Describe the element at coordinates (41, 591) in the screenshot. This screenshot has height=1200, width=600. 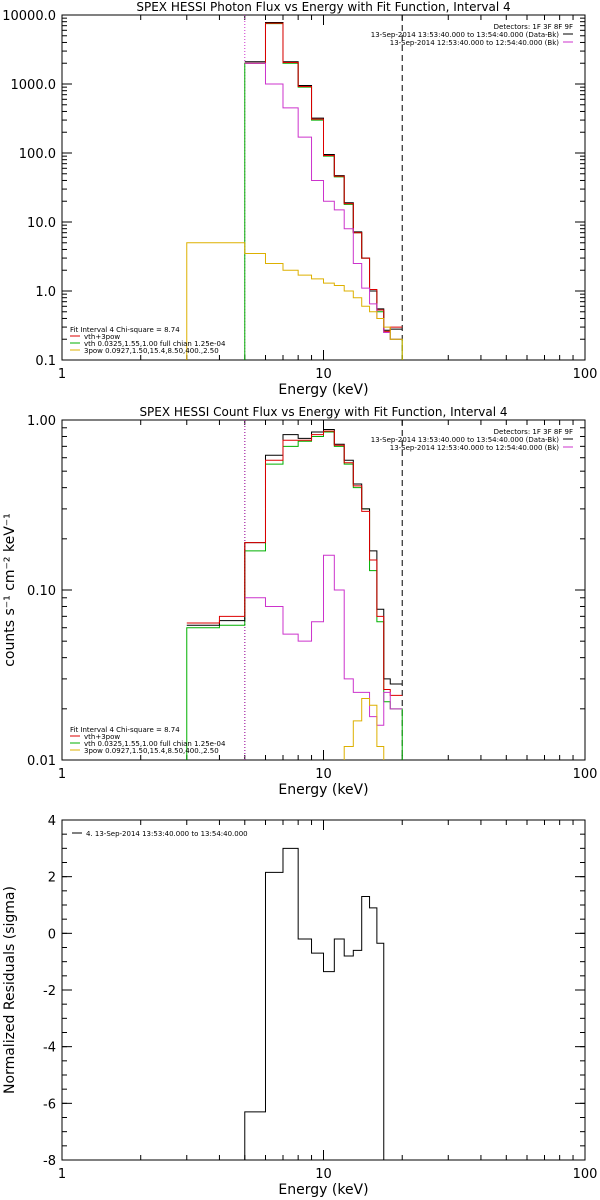
I see `y-tick-label: 0.10` at that location.